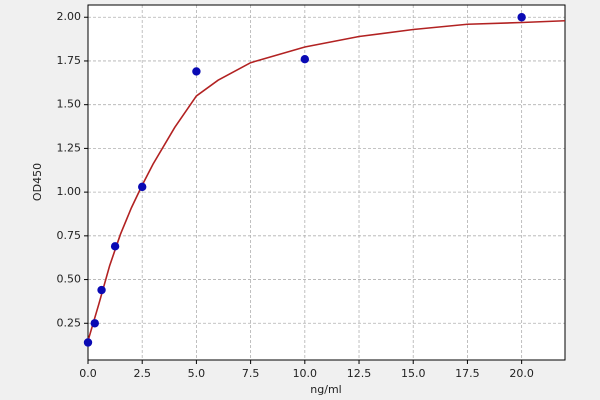 This screenshot has width=600, height=400. I want to click on y-tick-label: 0.25, so click(69, 322).